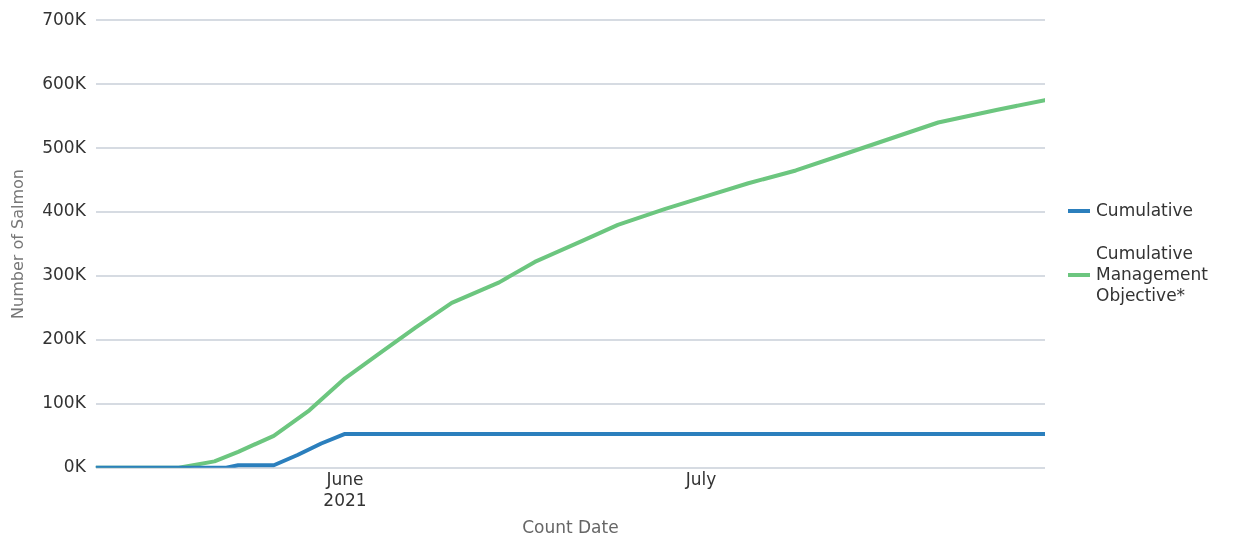 This screenshot has height=548, width=1245. I want to click on x-tick-label: June 2021, so click(345, 489).